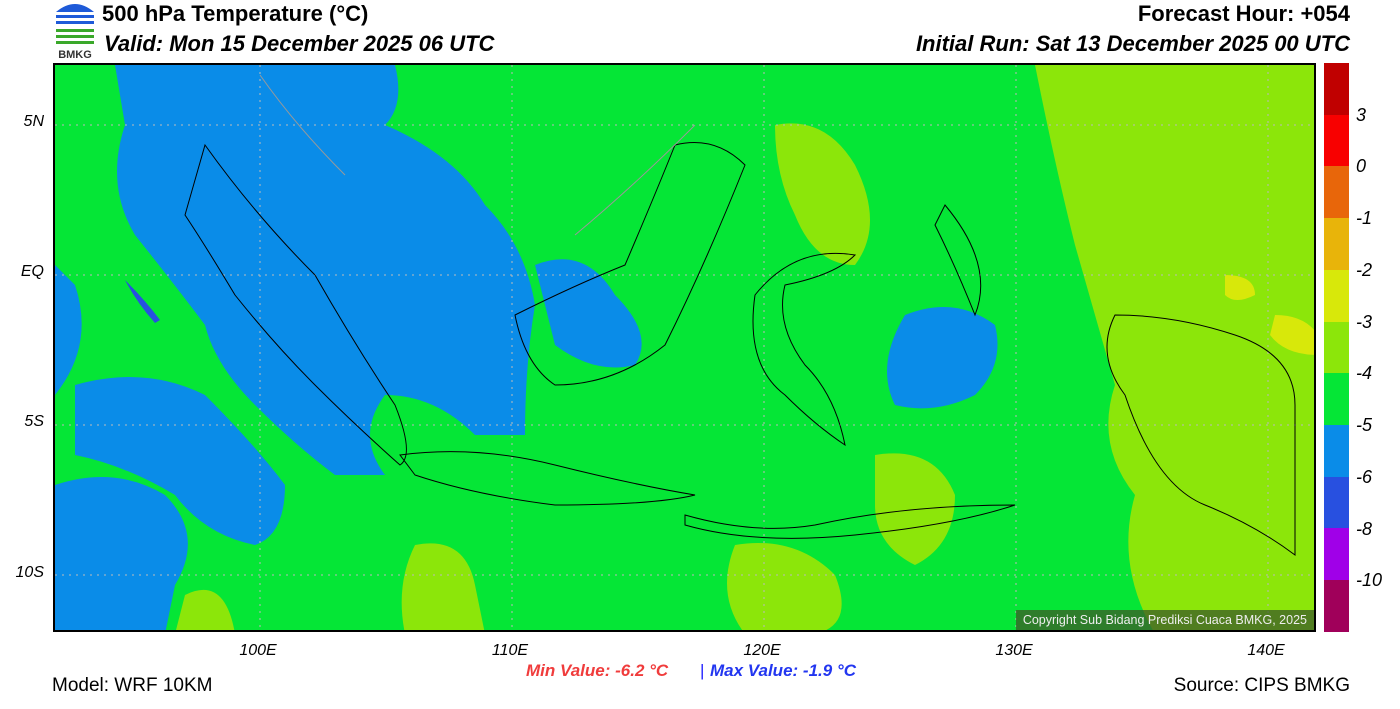  What do you see at coordinates (1266, 650) in the screenshot?
I see `lon-label: 140E` at bounding box center [1266, 650].